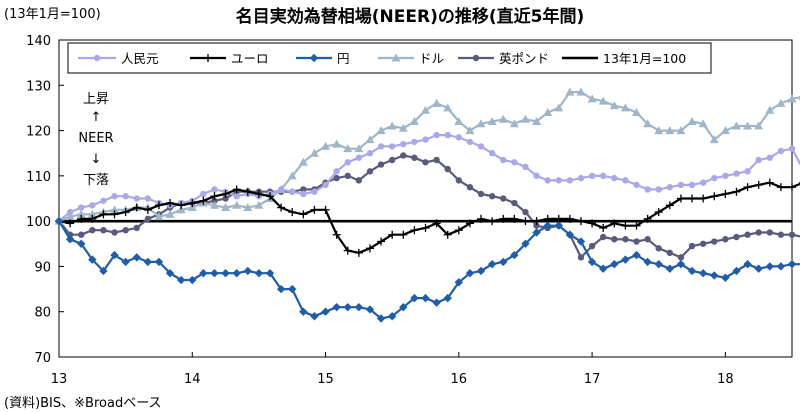 This screenshot has height=412, width=800. What do you see at coordinates (431, 58) in the screenshot?
I see `legend-label: ドル` at bounding box center [431, 58].